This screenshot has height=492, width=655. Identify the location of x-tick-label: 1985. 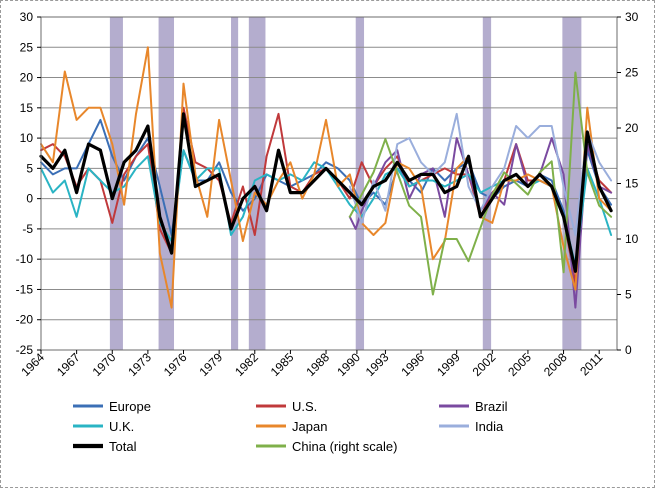
(282, 364).